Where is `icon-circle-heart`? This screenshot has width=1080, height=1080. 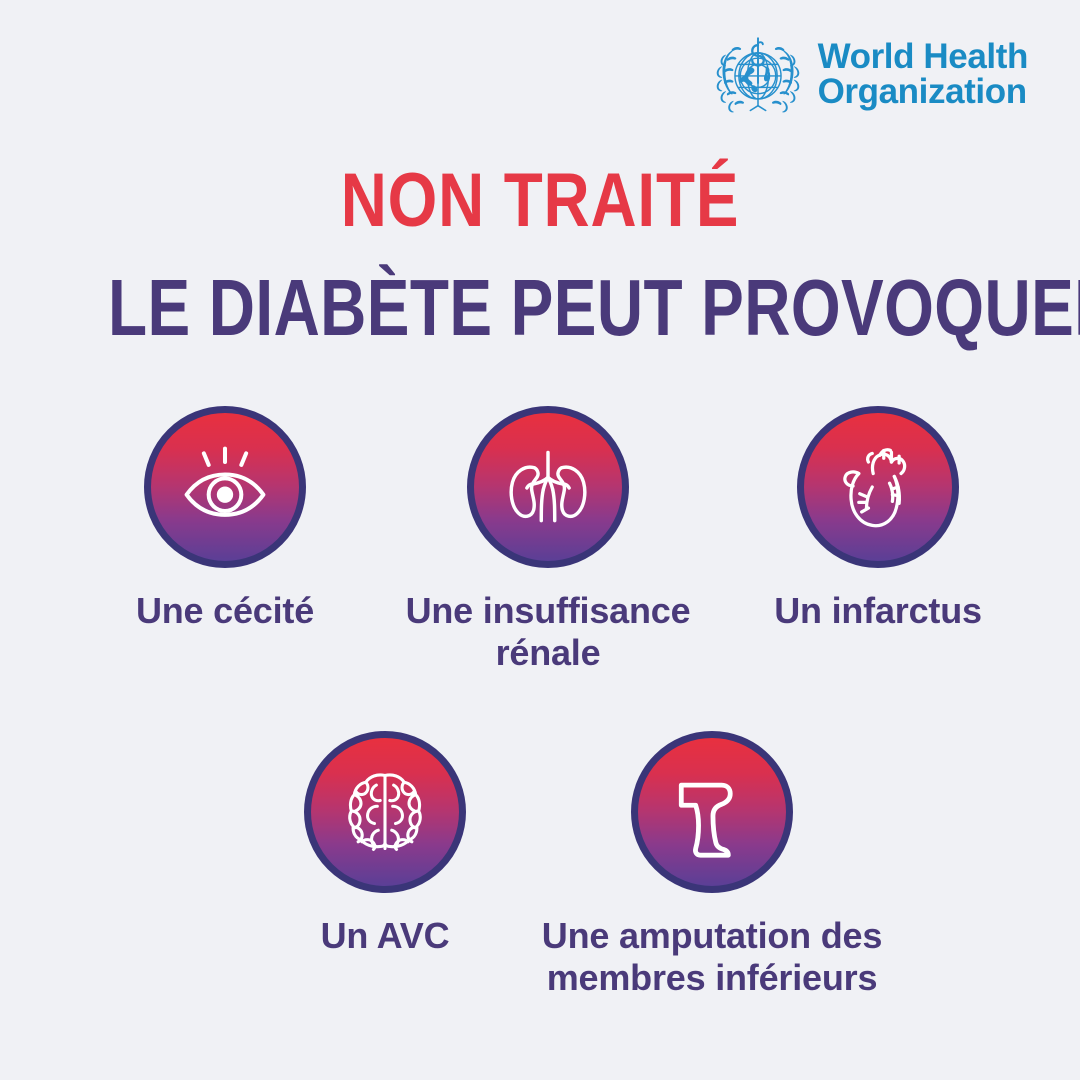 icon-circle-heart is located at coordinates (878, 487).